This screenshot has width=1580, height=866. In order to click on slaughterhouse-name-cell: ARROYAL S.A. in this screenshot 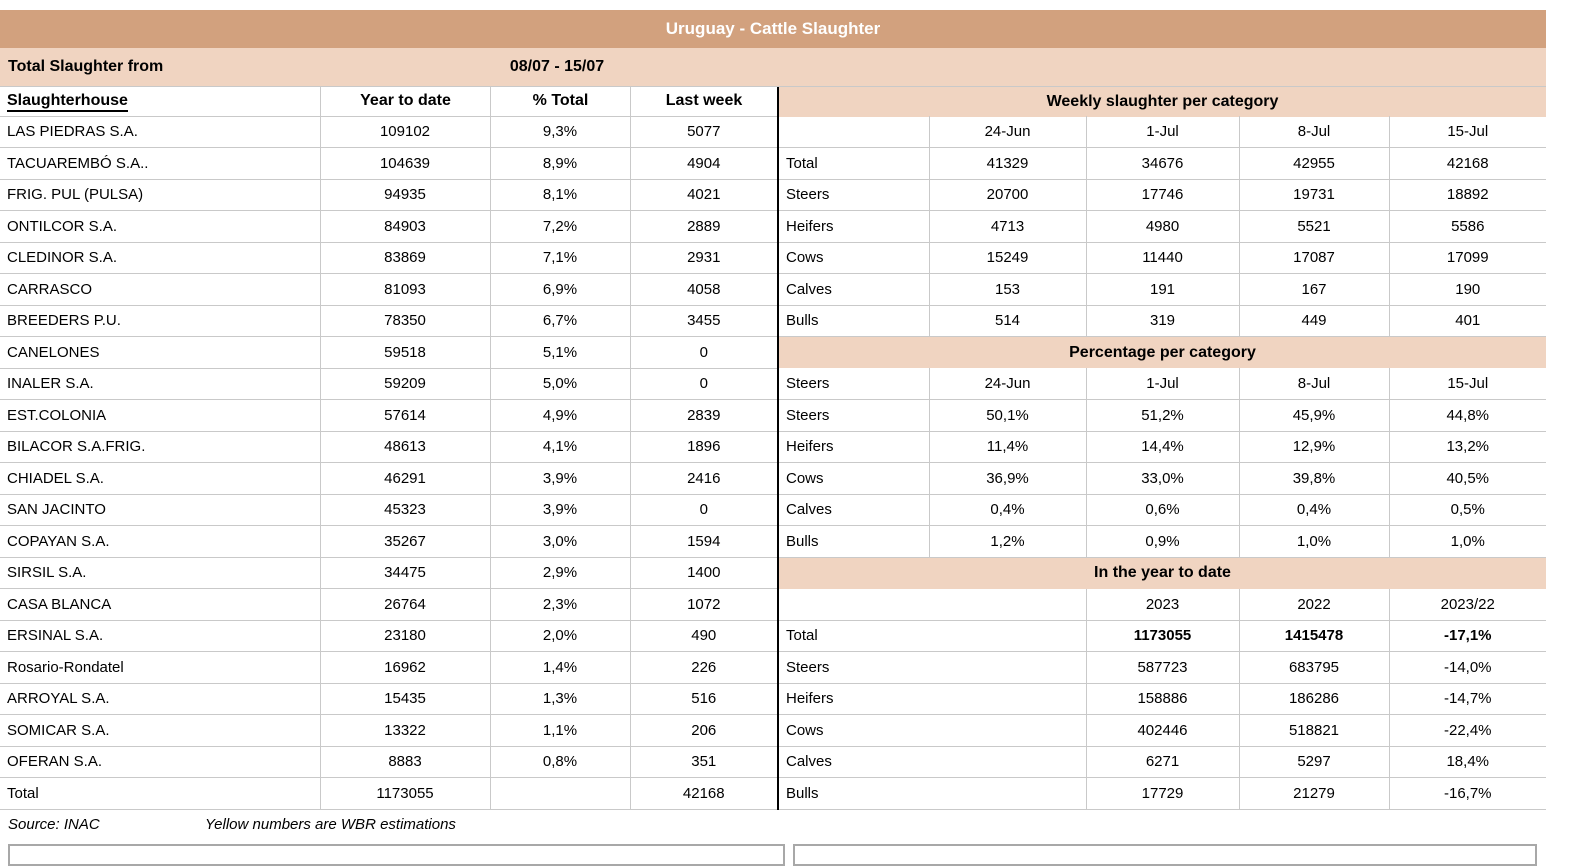, I will do `click(160, 699)`.